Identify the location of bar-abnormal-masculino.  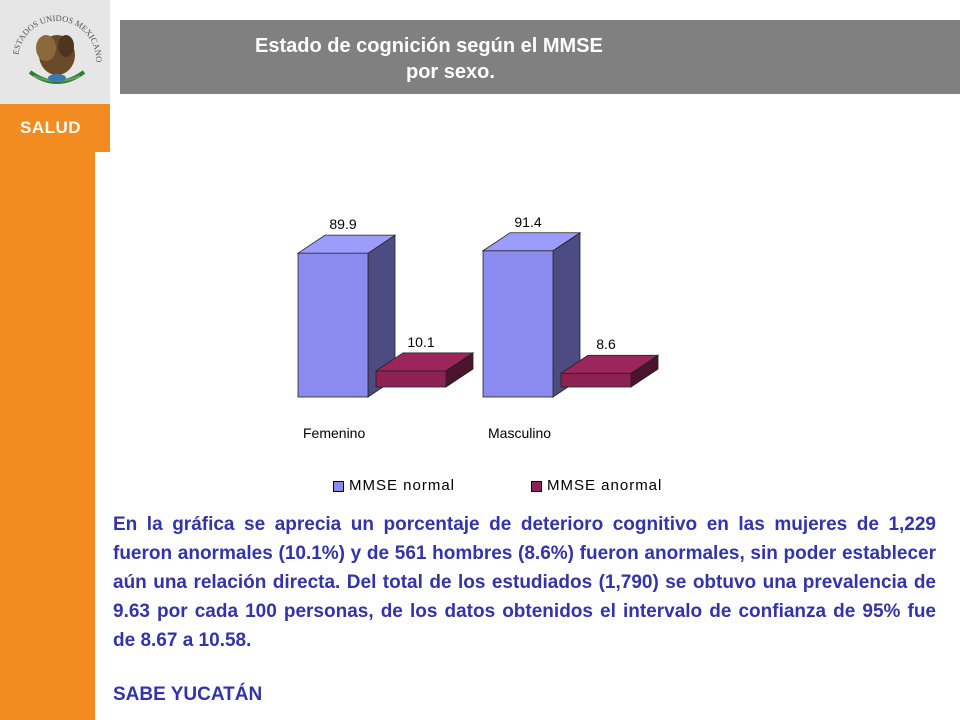
(609, 371).